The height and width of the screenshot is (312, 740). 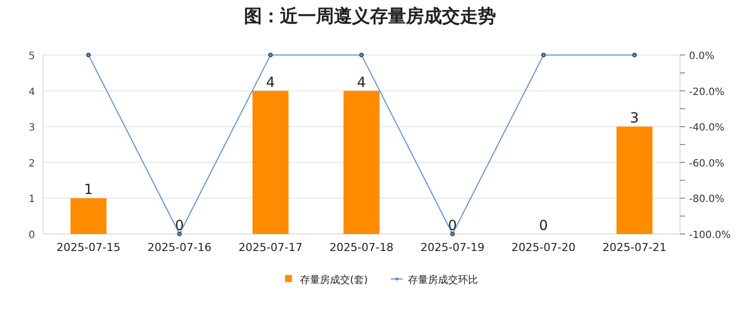 I want to click on data-label: 3, so click(x=634, y=118).